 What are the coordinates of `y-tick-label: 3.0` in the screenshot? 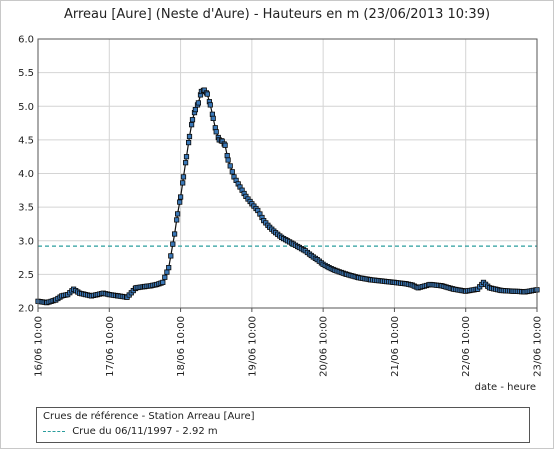 It's located at (26, 241).